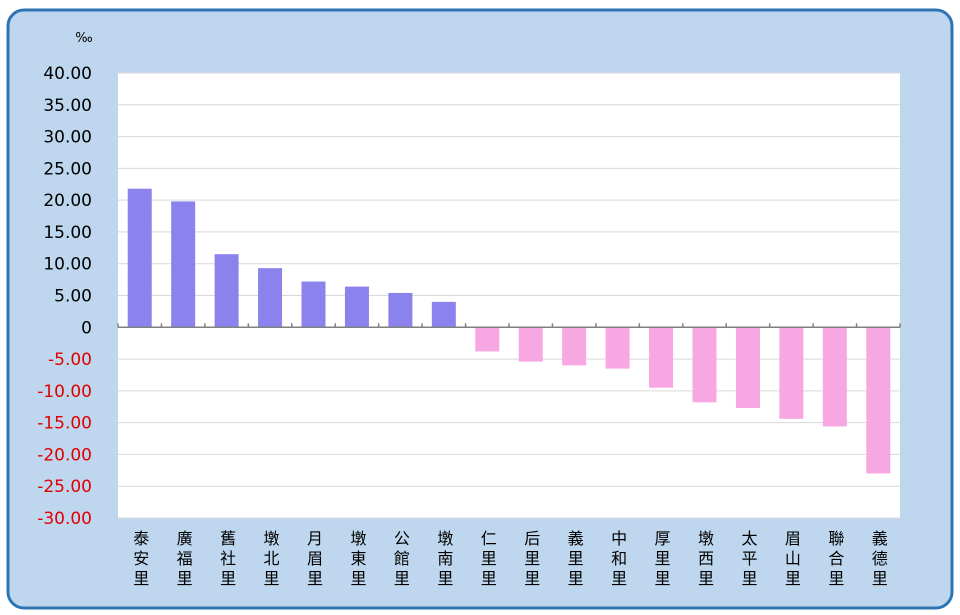 Image resolution: width=960 pixels, height=615 pixels. Describe the element at coordinates (70, 360) in the screenshot. I see `y-tick-label: -5.00` at that location.